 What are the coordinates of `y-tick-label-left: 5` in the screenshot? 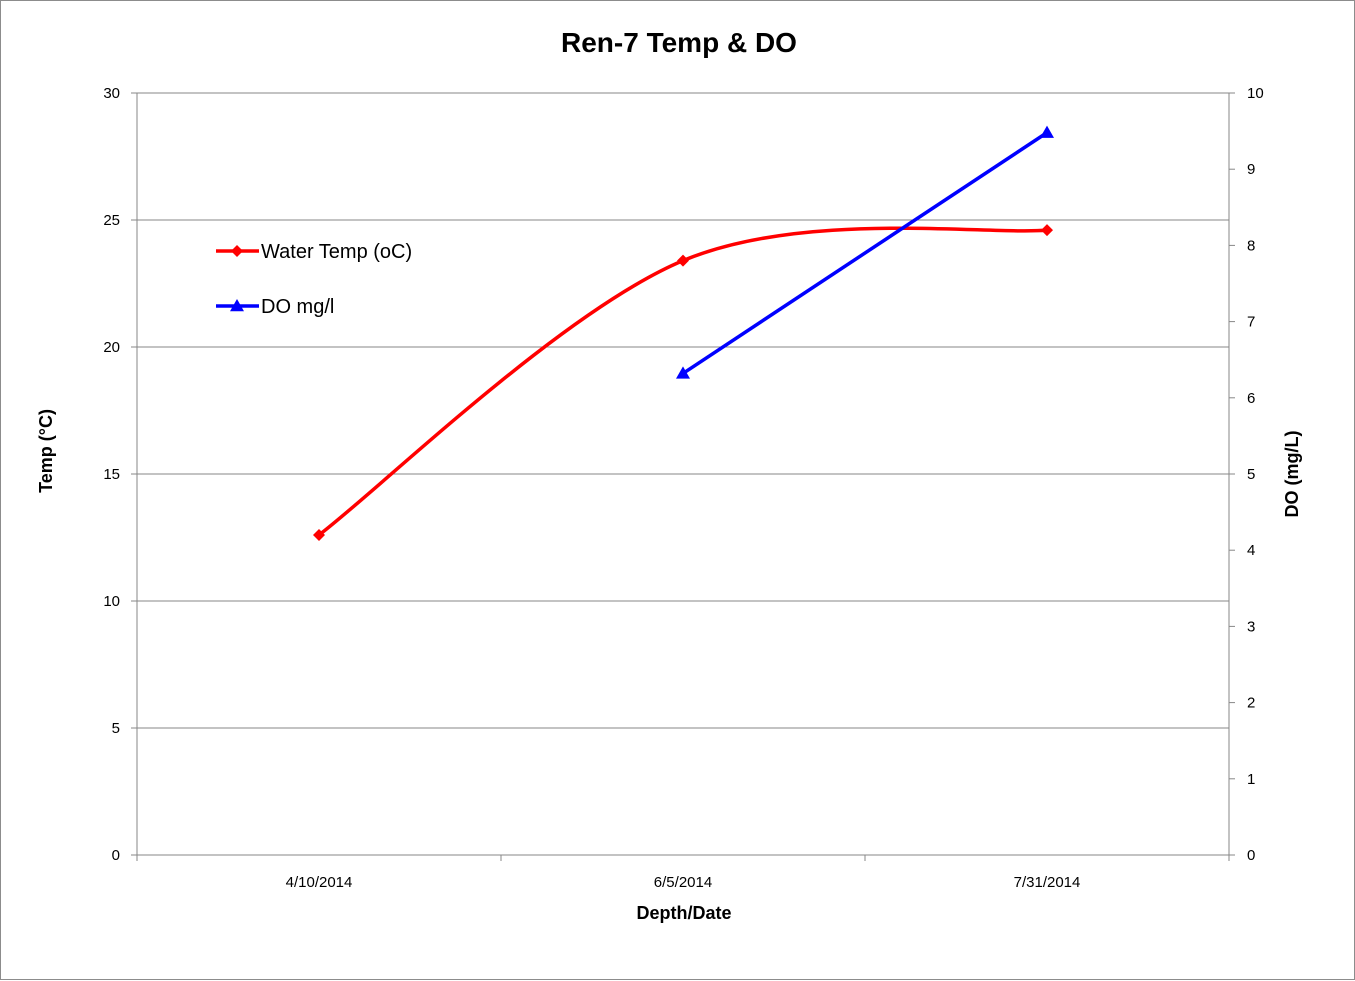 It's located at (116, 728).